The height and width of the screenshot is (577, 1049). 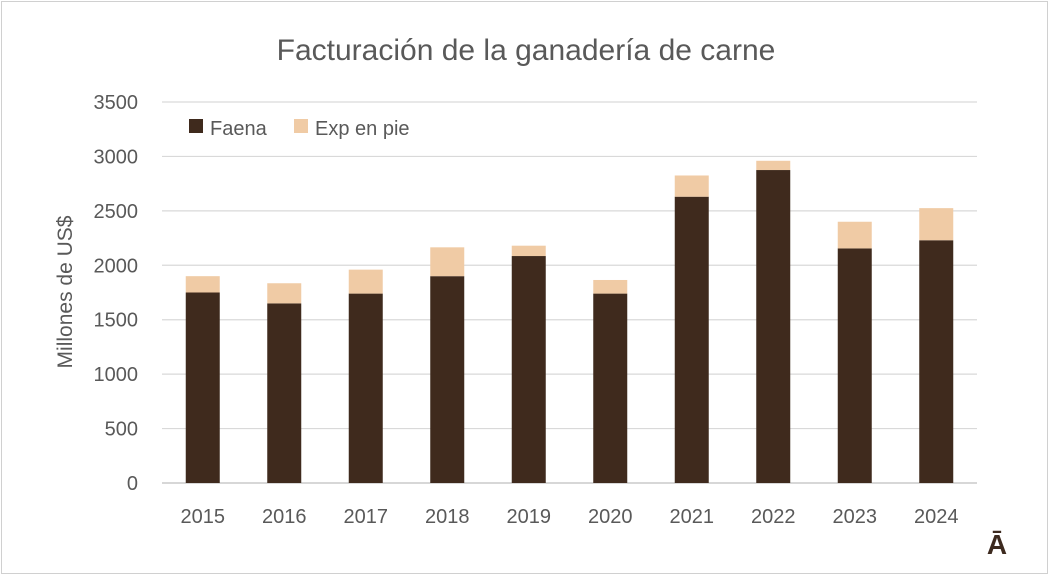 What do you see at coordinates (132, 484) in the screenshot?
I see `y-tick-label: 0` at bounding box center [132, 484].